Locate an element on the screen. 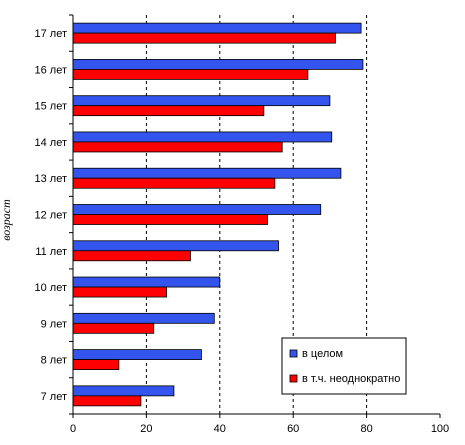 The image size is (465, 445). x-tick-label: 60 is located at coordinates (293, 429).